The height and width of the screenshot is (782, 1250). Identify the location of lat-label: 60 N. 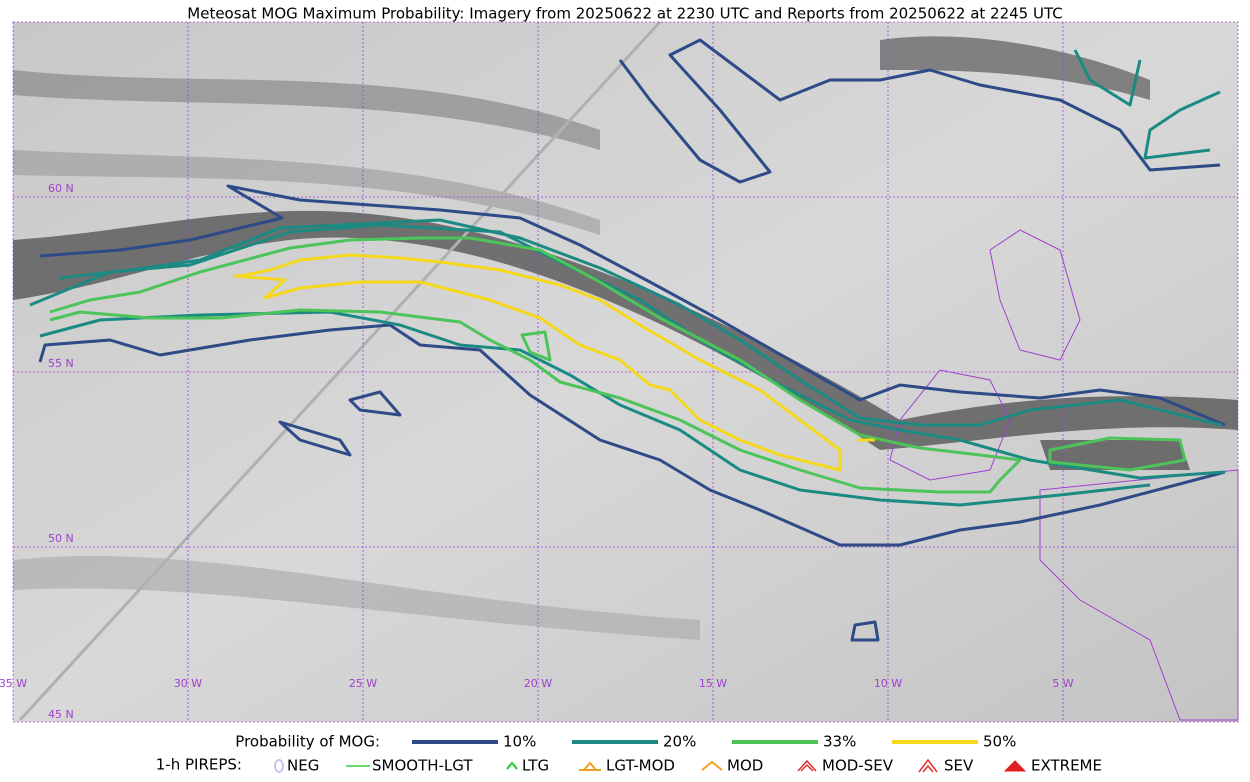
(61, 188).